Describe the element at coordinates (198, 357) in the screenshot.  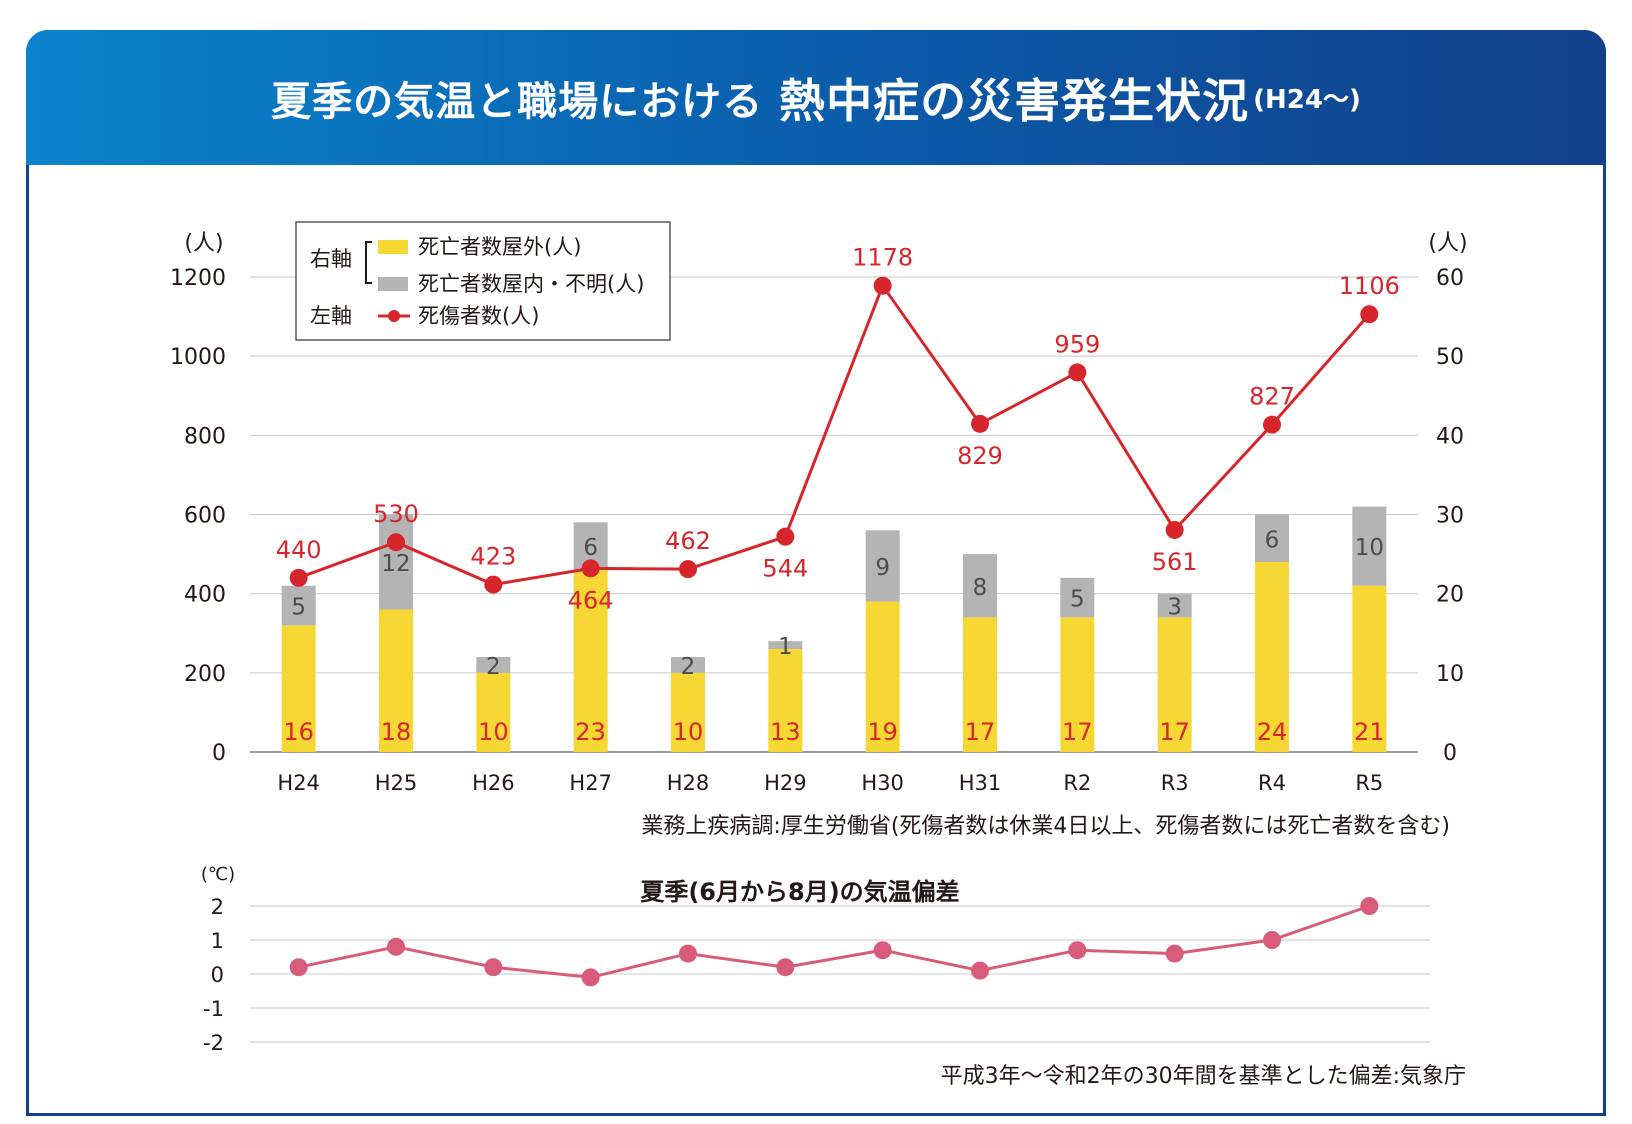
I see `left-axis-tick-label: 1000` at that location.